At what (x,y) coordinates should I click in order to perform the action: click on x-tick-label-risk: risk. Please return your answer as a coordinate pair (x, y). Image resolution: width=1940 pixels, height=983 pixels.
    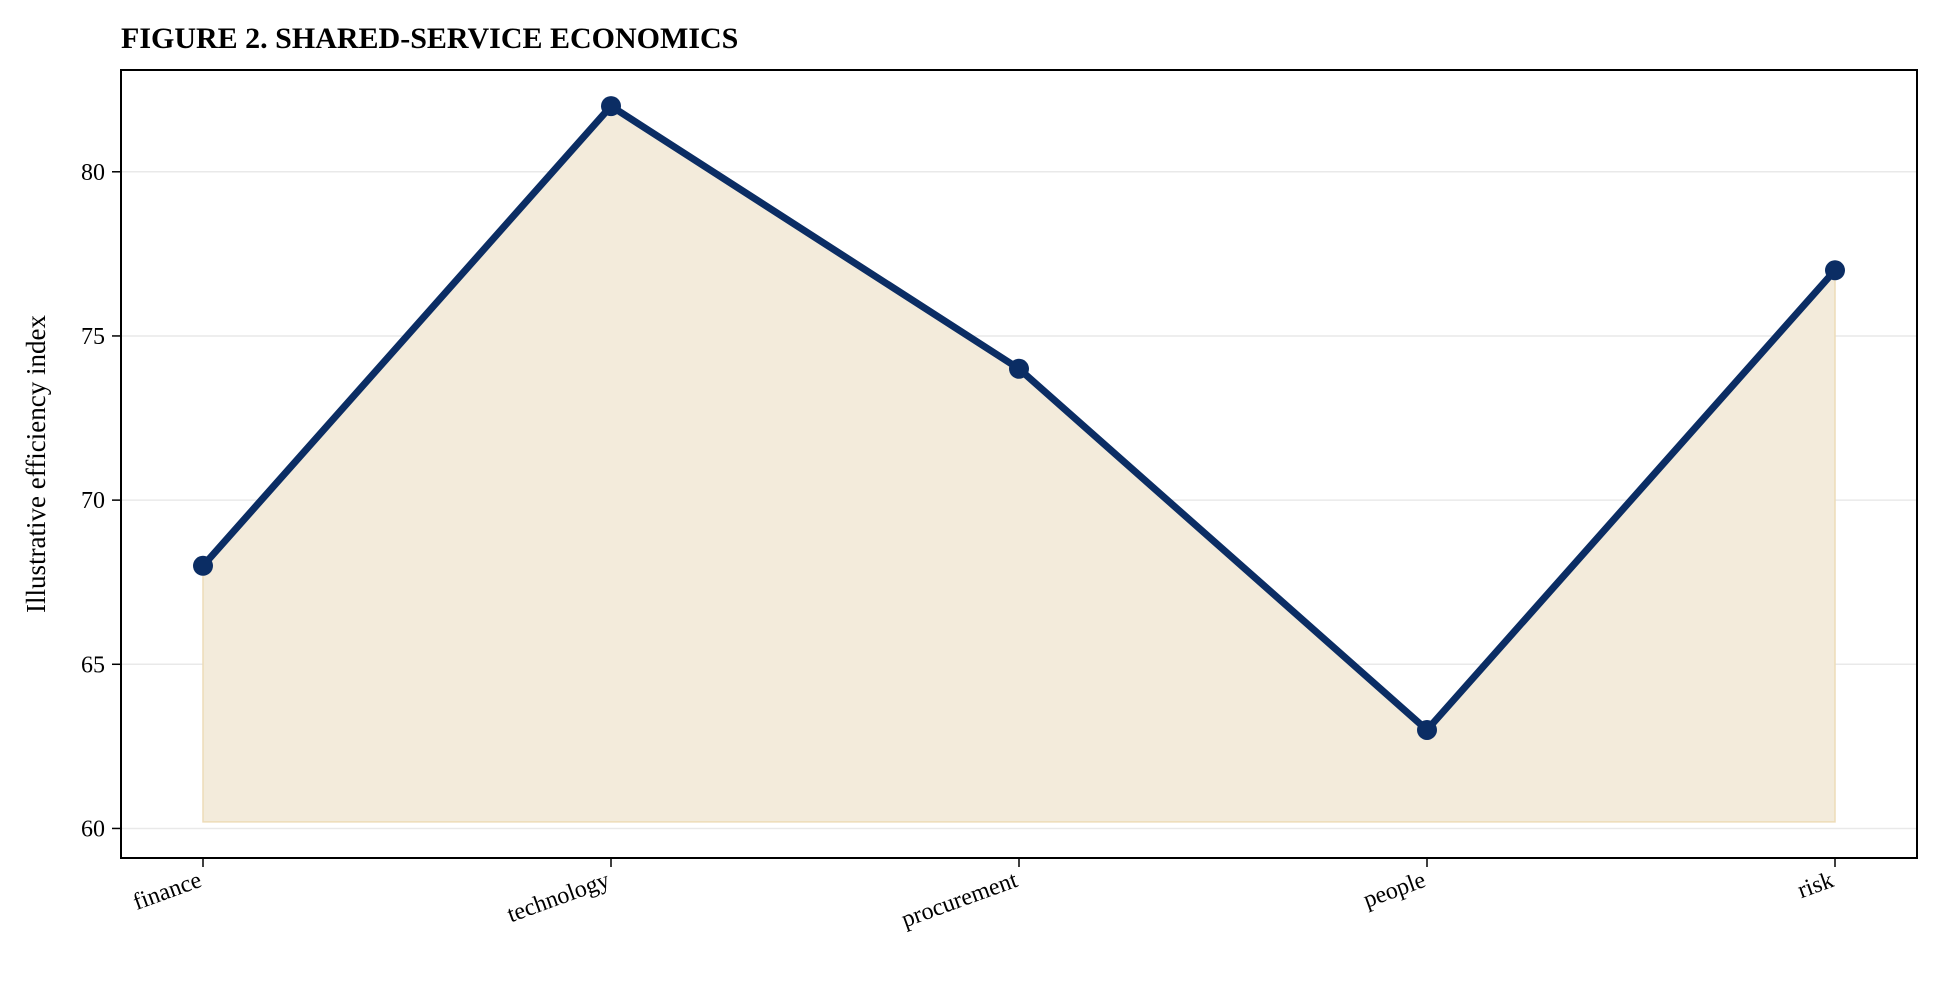
    Looking at the image, I should click on (1815, 885).